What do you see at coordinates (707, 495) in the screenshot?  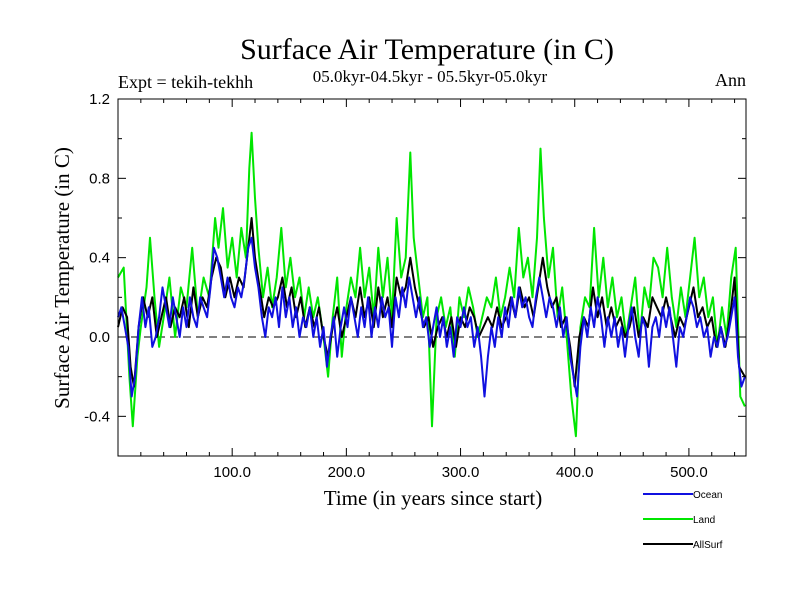 I see `legend-label-ocean: Ocean` at bounding box center [707, 495].